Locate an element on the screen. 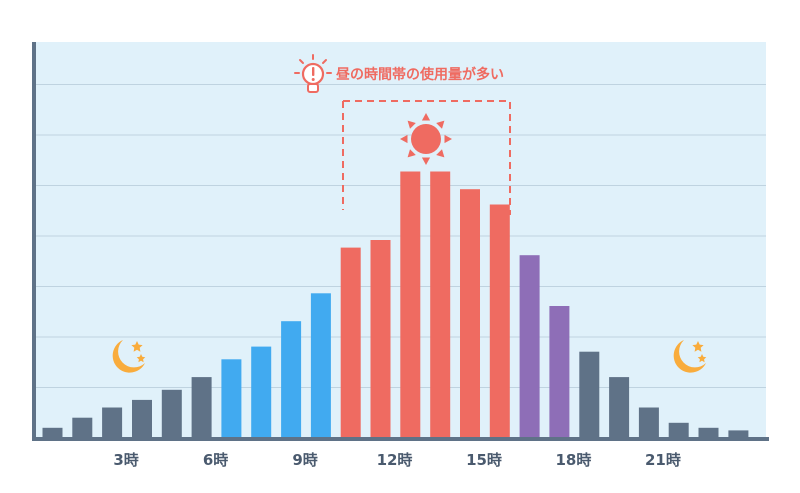 This screenshot has width=800, height=493. bar-21時 is located at coordinates (648, 422).